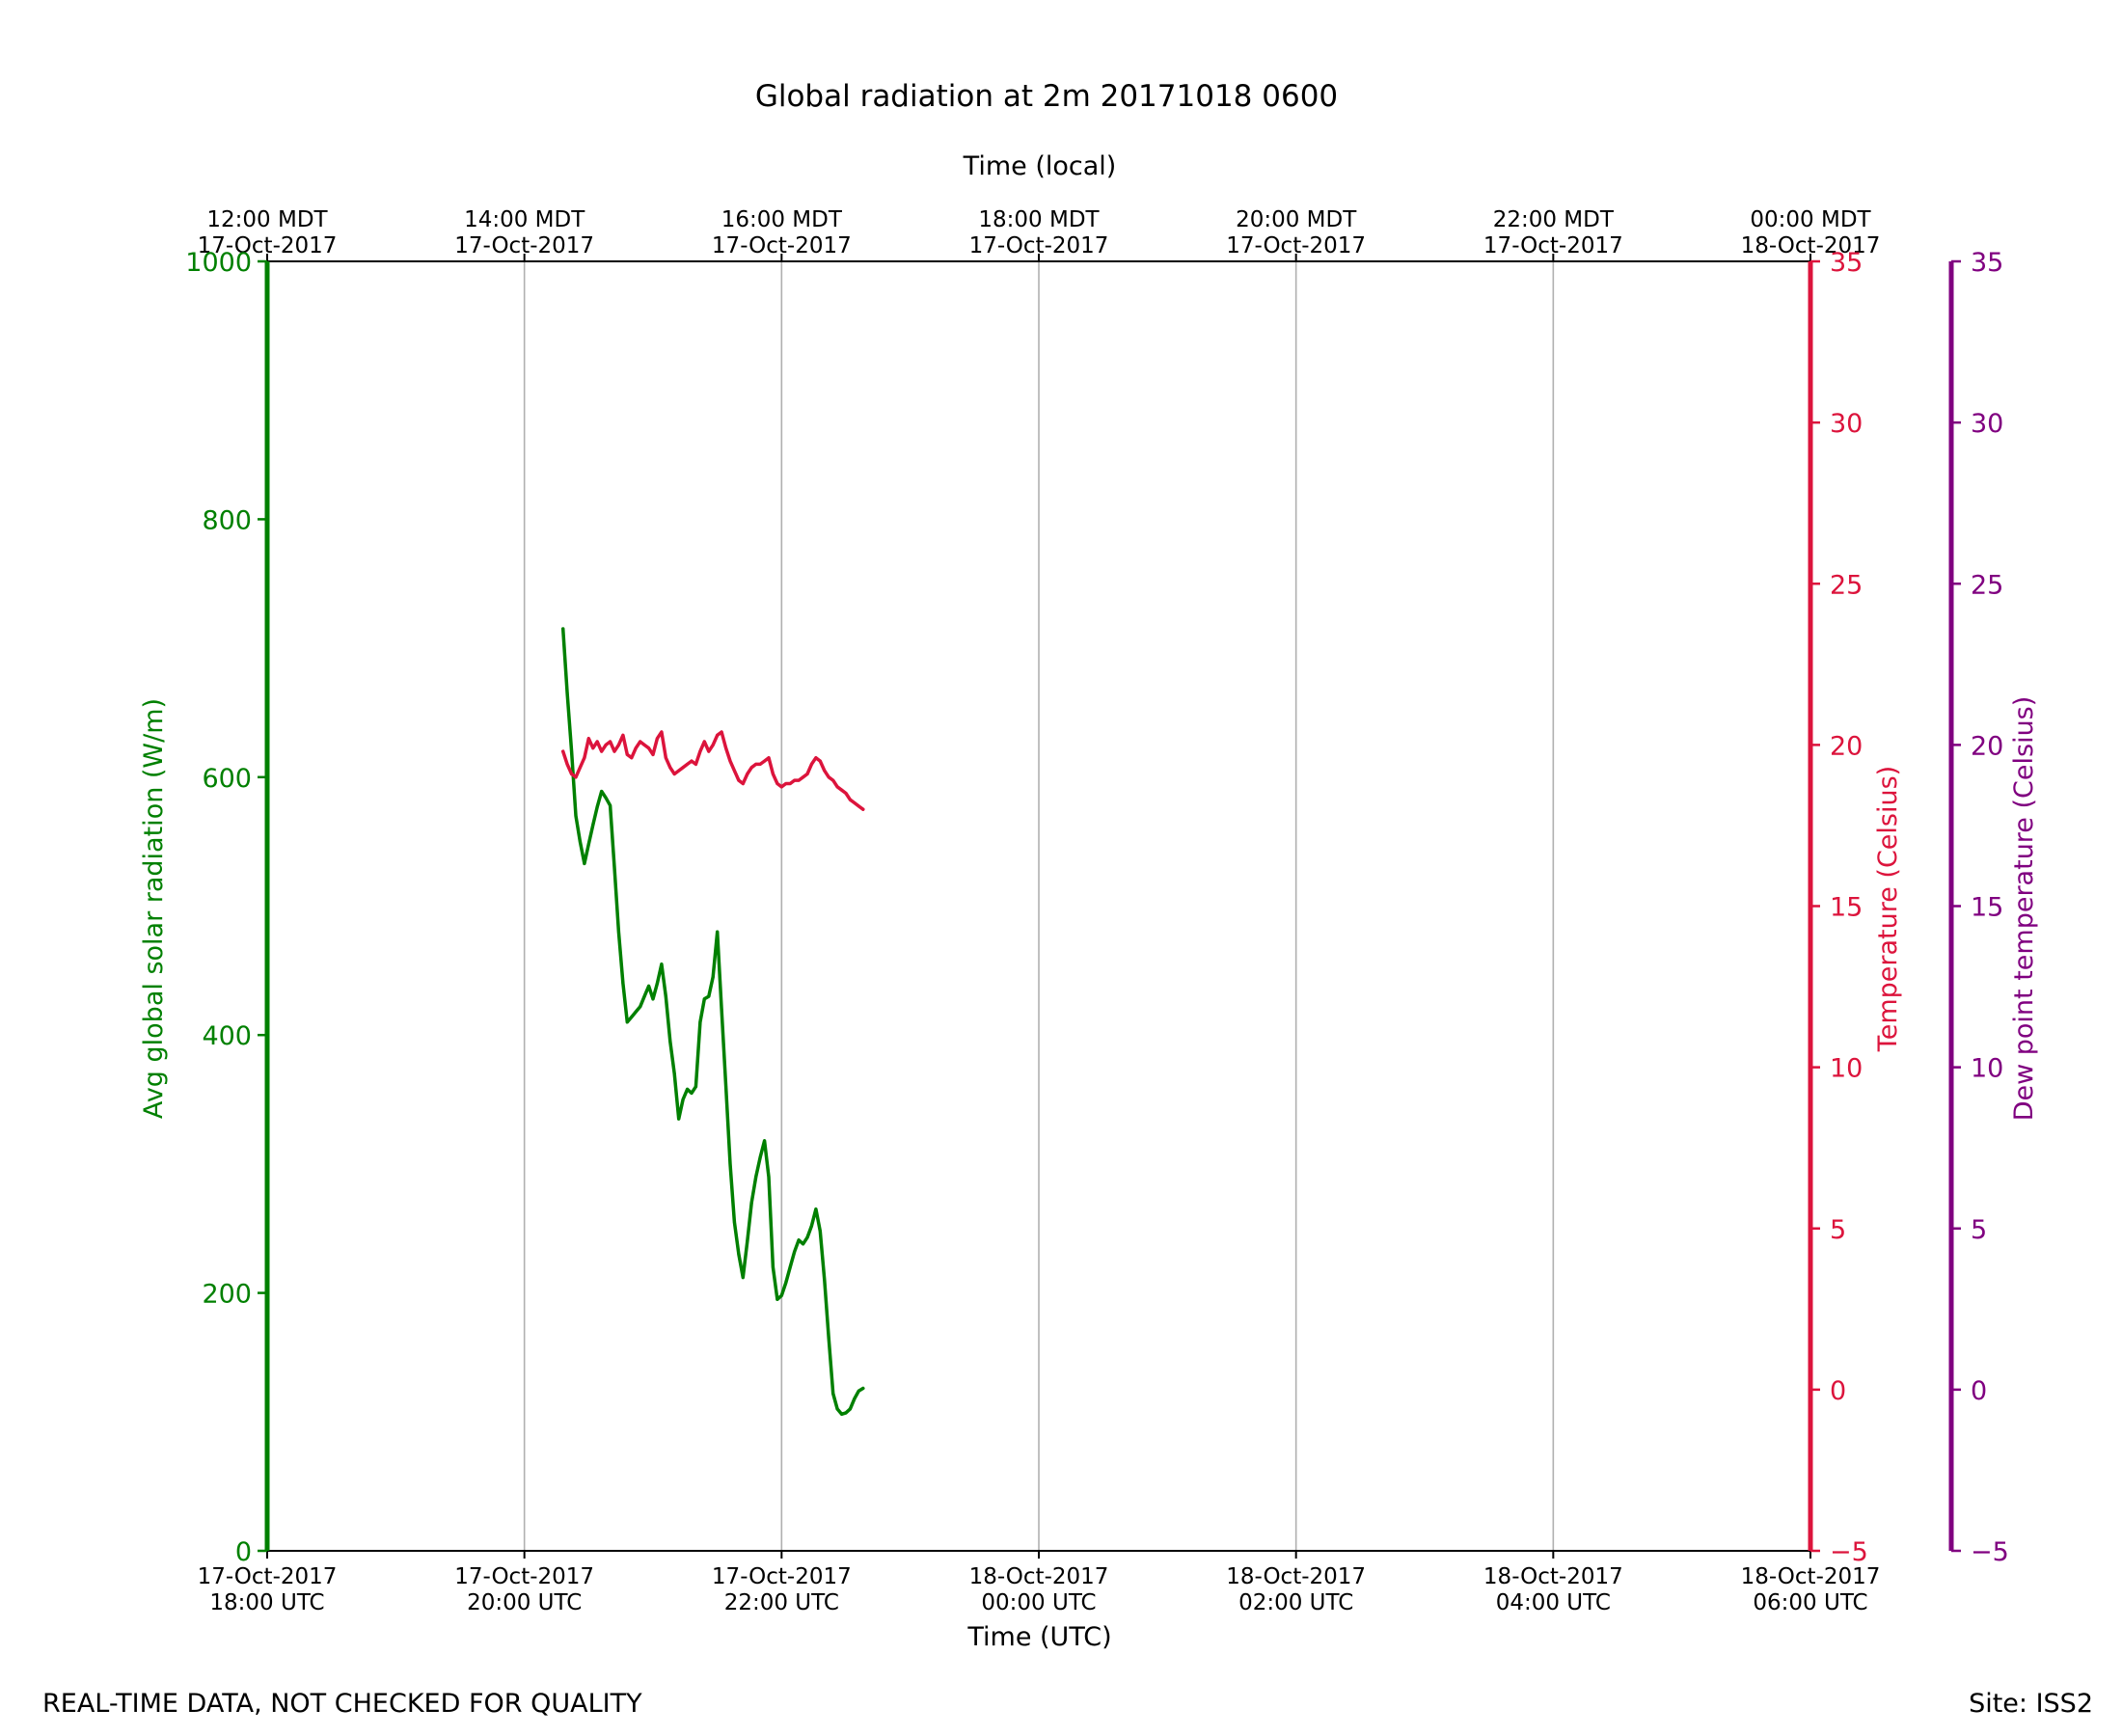  What do you see at coordinates (1987, 1069) in the screenshot?
I see `y-tick-label-dewpoint: 10` at bounding box center [1987, 1069].